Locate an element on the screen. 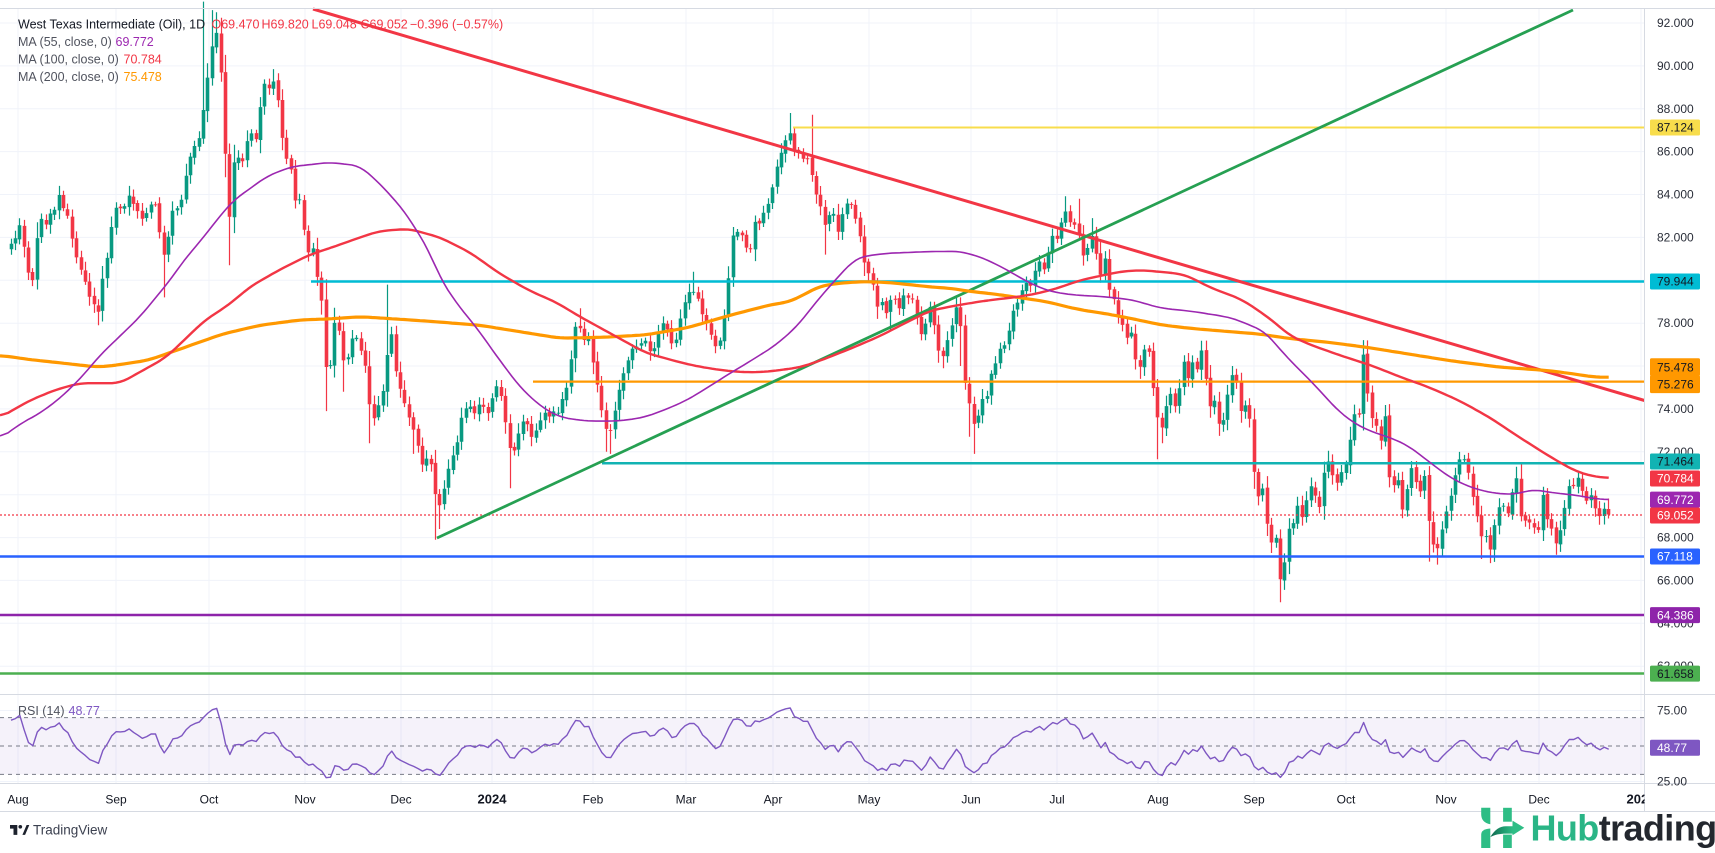 Image resolution: width=1715 pixels, height=853 pixels. svg-text: 48.77 is located at coordinates (1672, 748).